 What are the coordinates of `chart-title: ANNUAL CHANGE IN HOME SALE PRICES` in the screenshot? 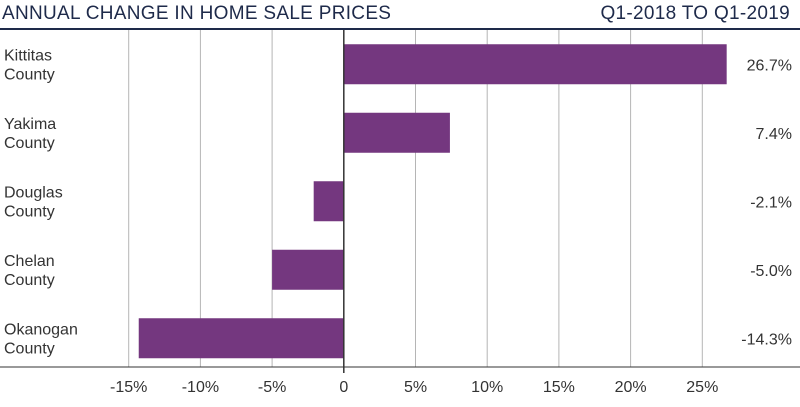 It's located at (197, 13).